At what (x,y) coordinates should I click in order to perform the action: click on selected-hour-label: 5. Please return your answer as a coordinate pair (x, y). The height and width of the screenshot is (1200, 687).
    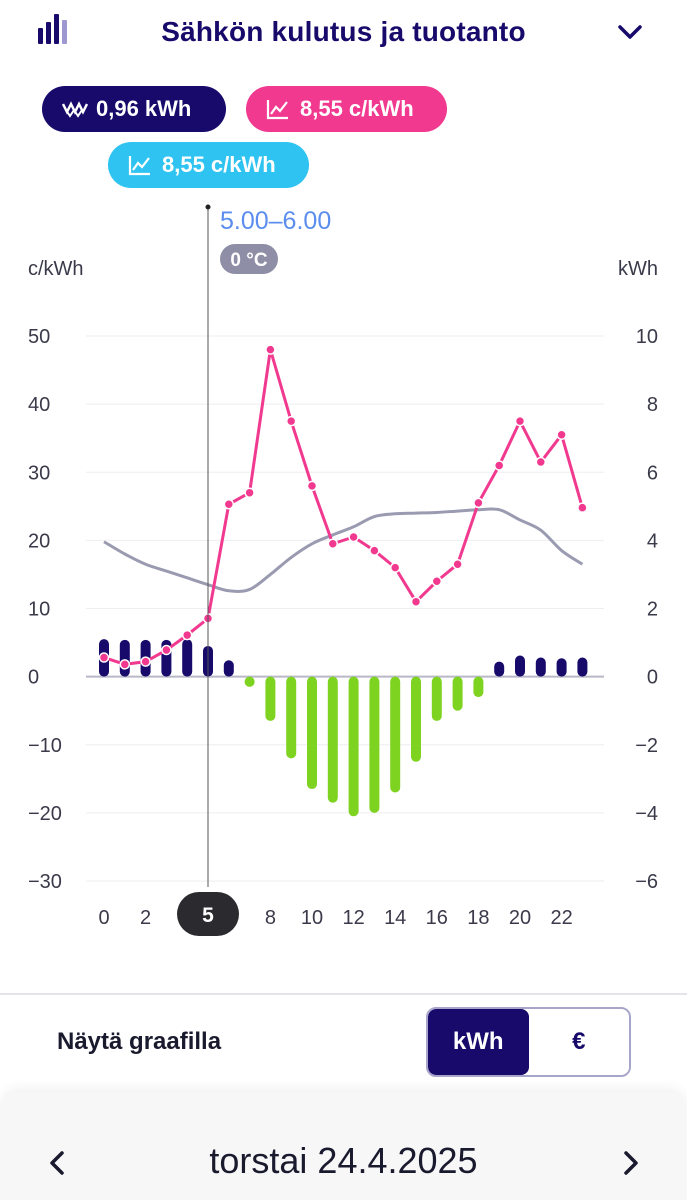
    Looking at the image, I should click on (208, 915).